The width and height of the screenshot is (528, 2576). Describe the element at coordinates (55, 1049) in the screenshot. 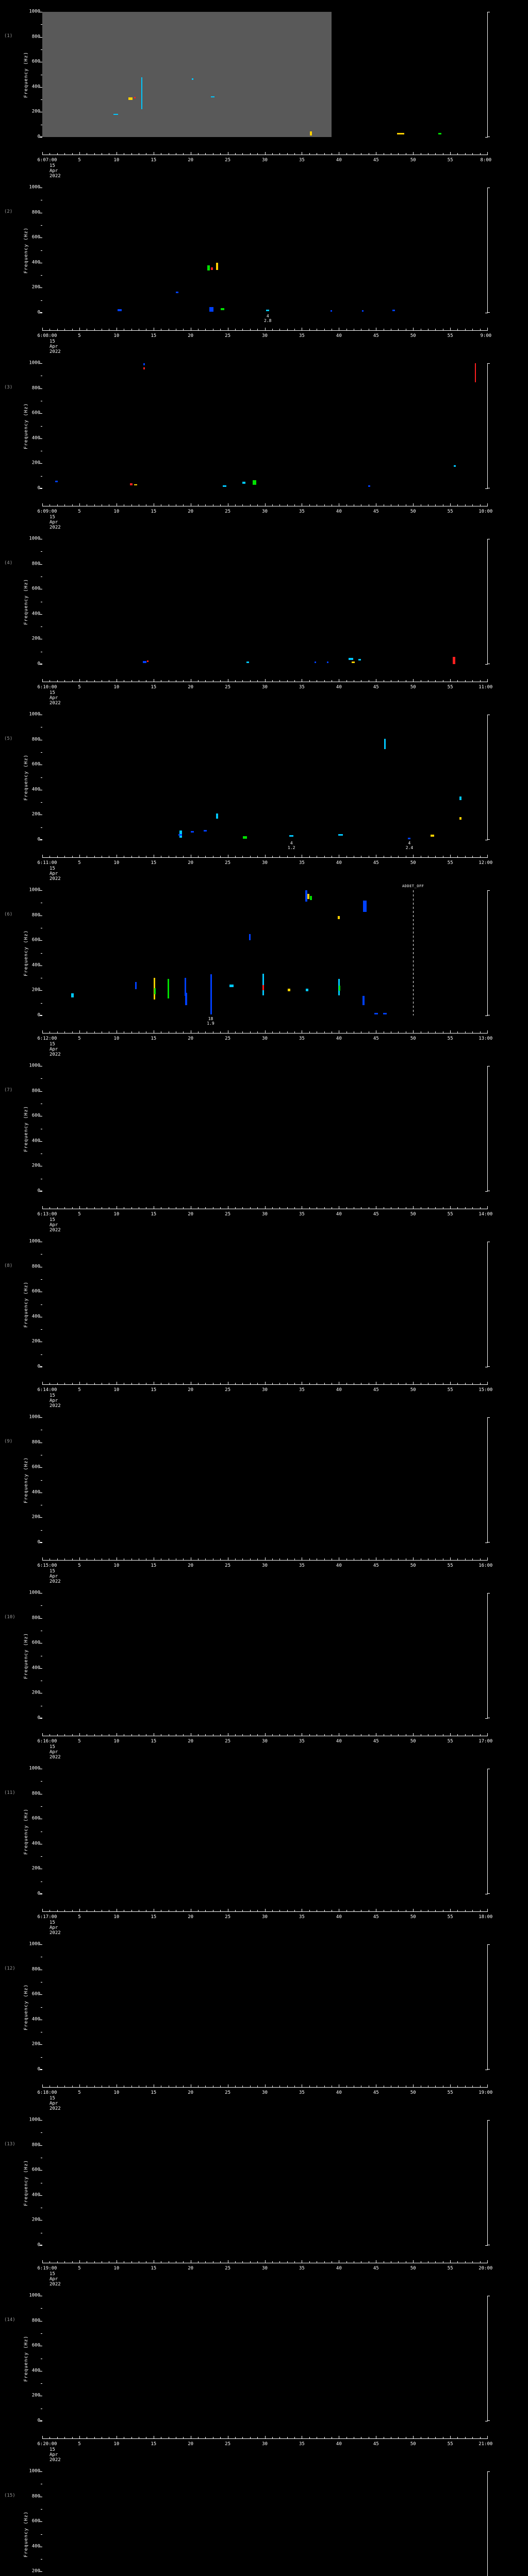

I see `x-axis-date-label: 15 Apr 2022` at that location.